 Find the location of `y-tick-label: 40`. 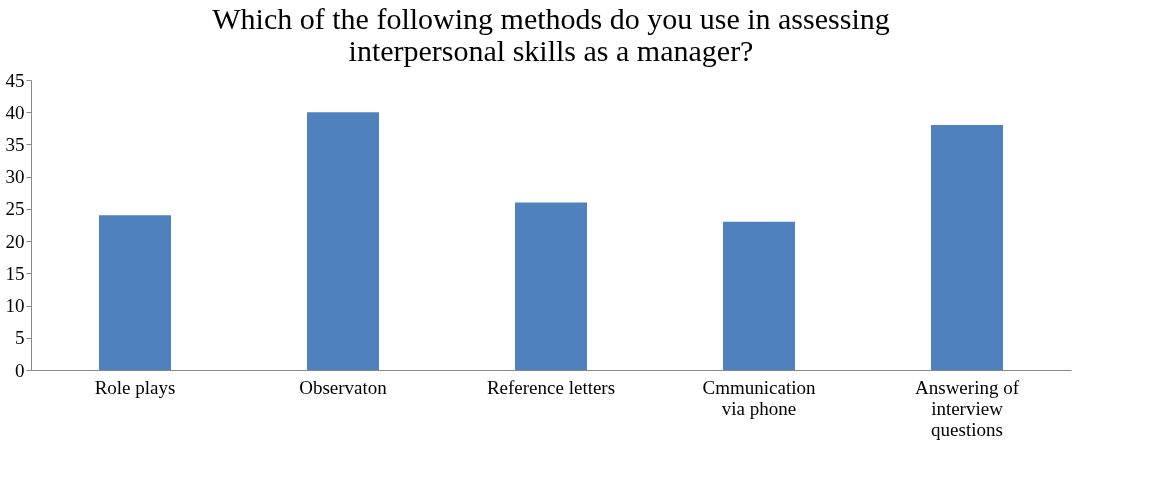

y-tick-label: 40 is located at coordinates (15, 112).